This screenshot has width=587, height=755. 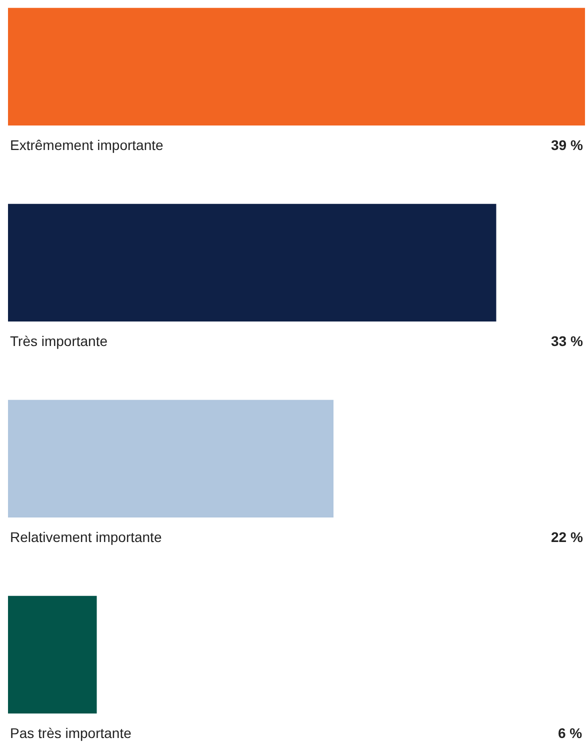 I want to click on data-label: 6 %, so click(x=570, y=733).